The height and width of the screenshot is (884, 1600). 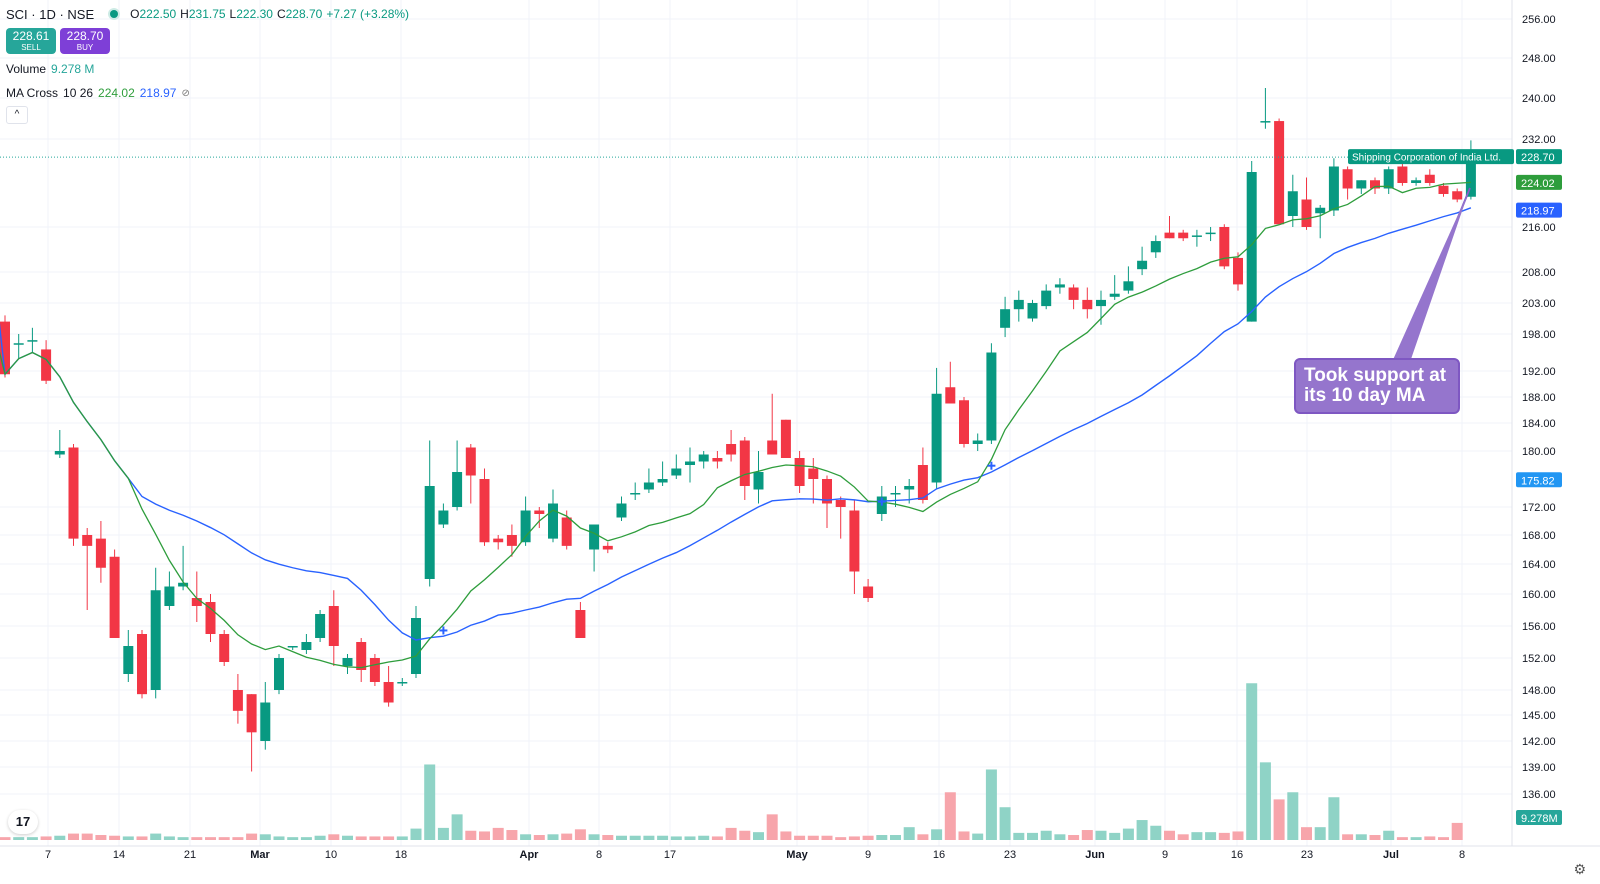 What do you see at coordinates (209, 69) in the screenshot?
I see `volume-legend: Volume 9.278 M` at bounding box center [209, 69].